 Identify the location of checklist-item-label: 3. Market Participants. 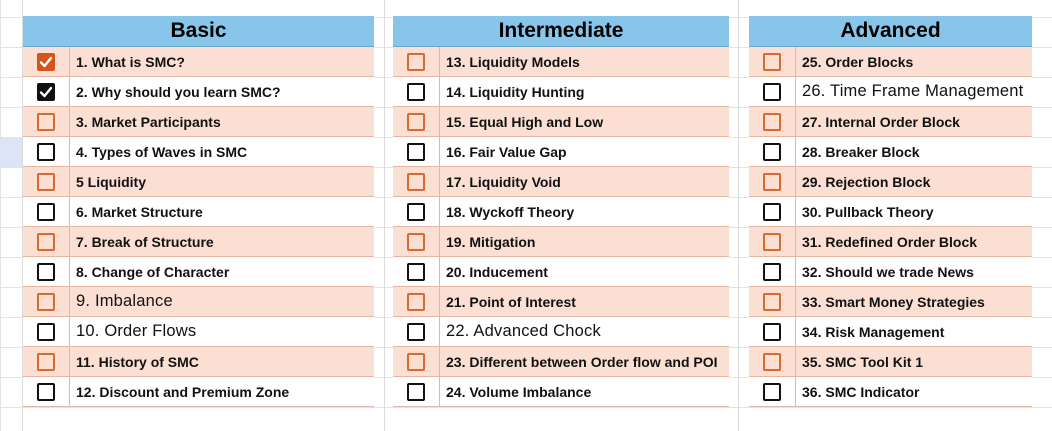
(148, 121).